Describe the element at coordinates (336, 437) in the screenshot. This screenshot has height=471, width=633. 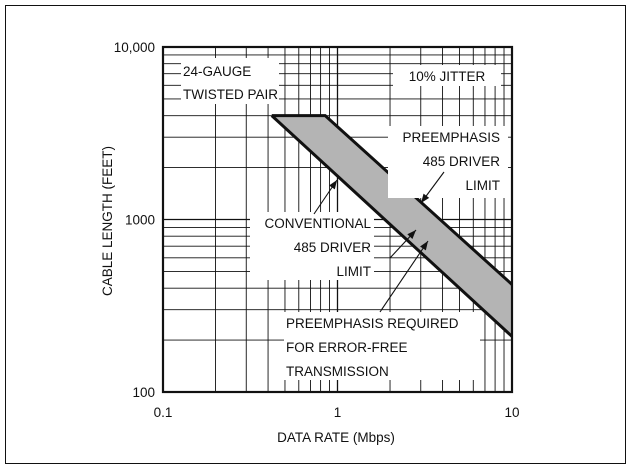
I see `x-axis-label: DATA RATE (Mbps)` at that location.